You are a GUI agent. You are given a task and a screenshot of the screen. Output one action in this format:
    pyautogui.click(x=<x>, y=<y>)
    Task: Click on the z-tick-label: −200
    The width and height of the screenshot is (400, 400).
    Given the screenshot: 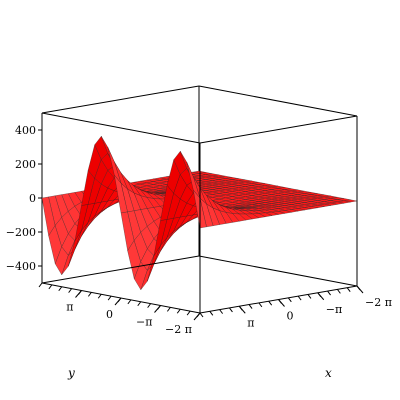 What is the action you would take?
    pyautogui.click(x=21, y=232)
    